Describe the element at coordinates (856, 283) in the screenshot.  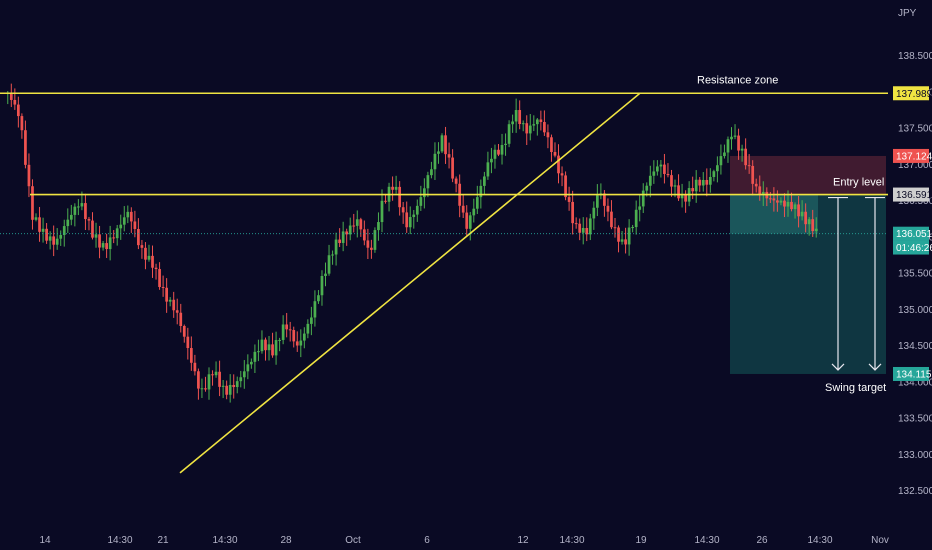
I see `target-arrows` at that location.